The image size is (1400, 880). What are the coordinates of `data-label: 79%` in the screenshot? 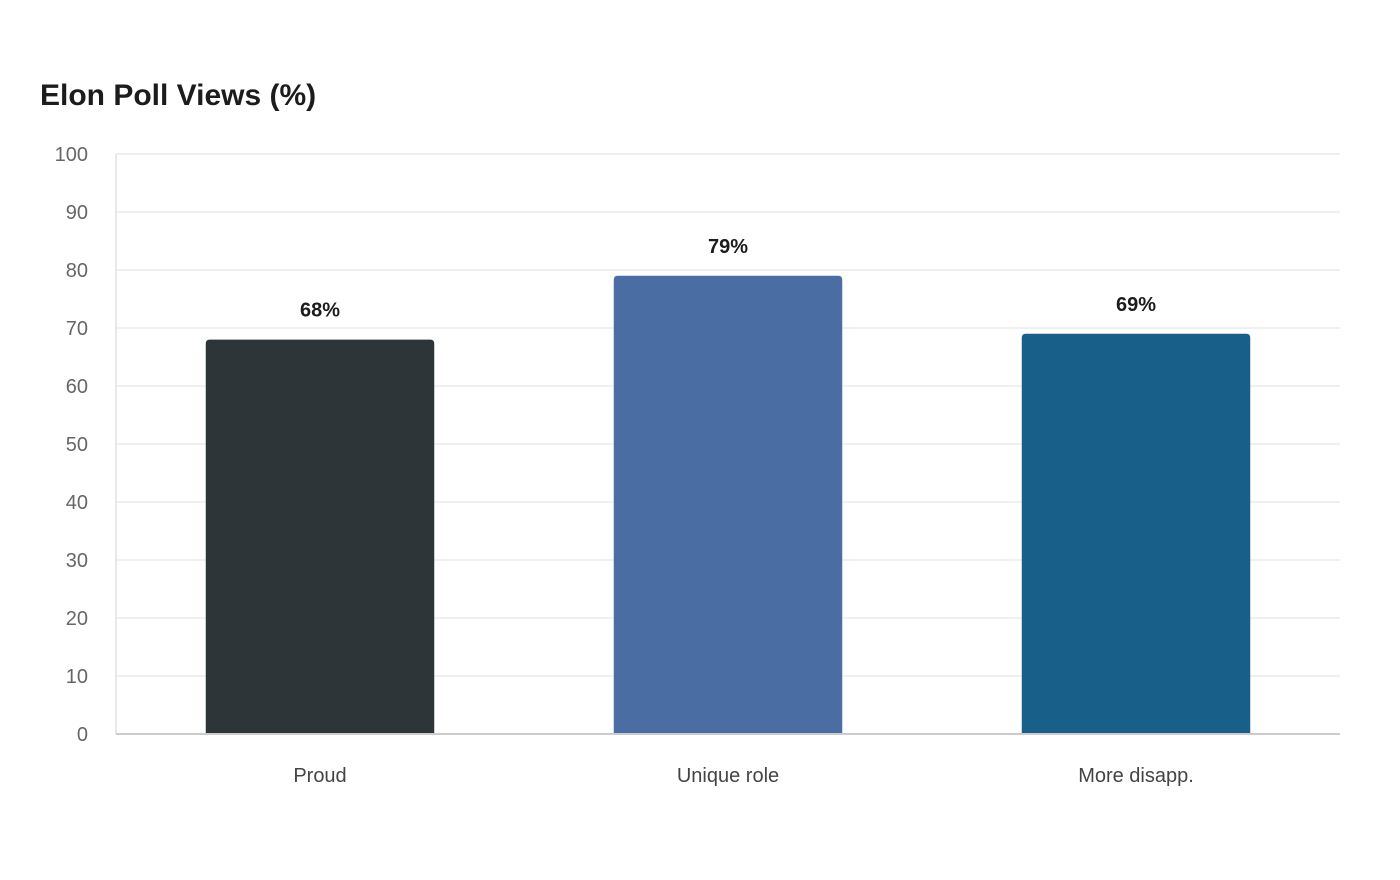 It's located at (728, 247).